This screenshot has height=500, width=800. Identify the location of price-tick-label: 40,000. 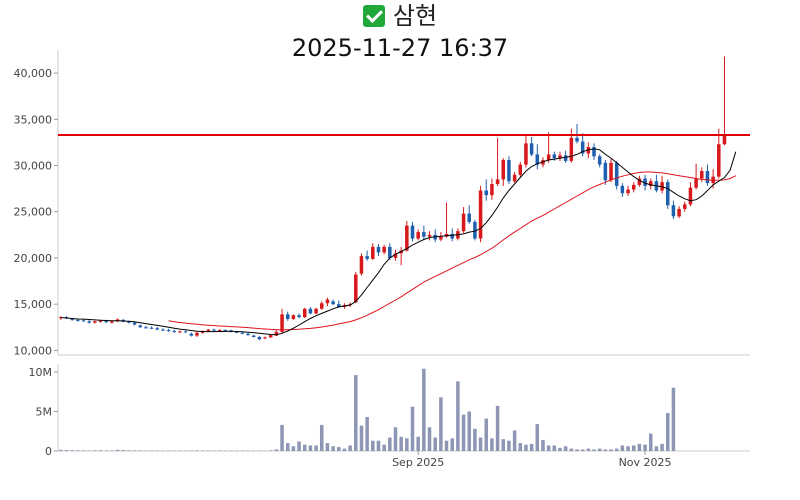
(33, 73).